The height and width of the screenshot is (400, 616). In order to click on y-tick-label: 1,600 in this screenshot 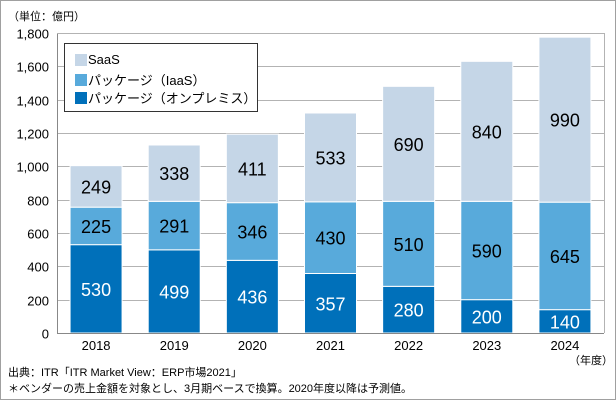, I will do `click(32, 67)`.